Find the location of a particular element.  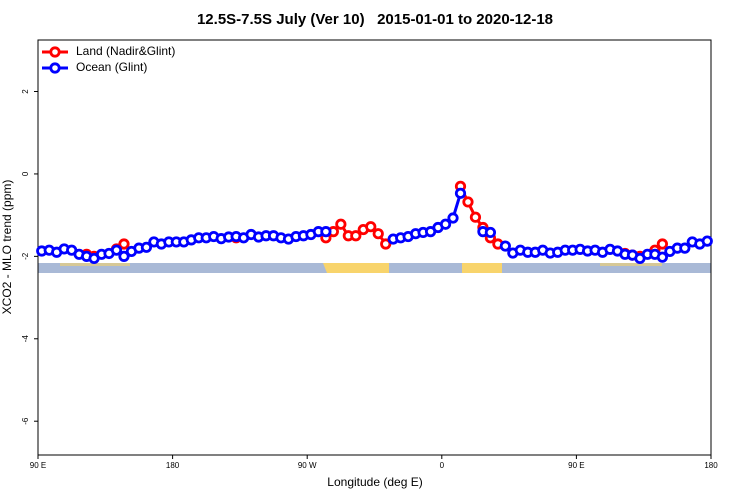

y-axis-label: XCO2 - MLO trend (ppm) is located at coordinates (7, 247).